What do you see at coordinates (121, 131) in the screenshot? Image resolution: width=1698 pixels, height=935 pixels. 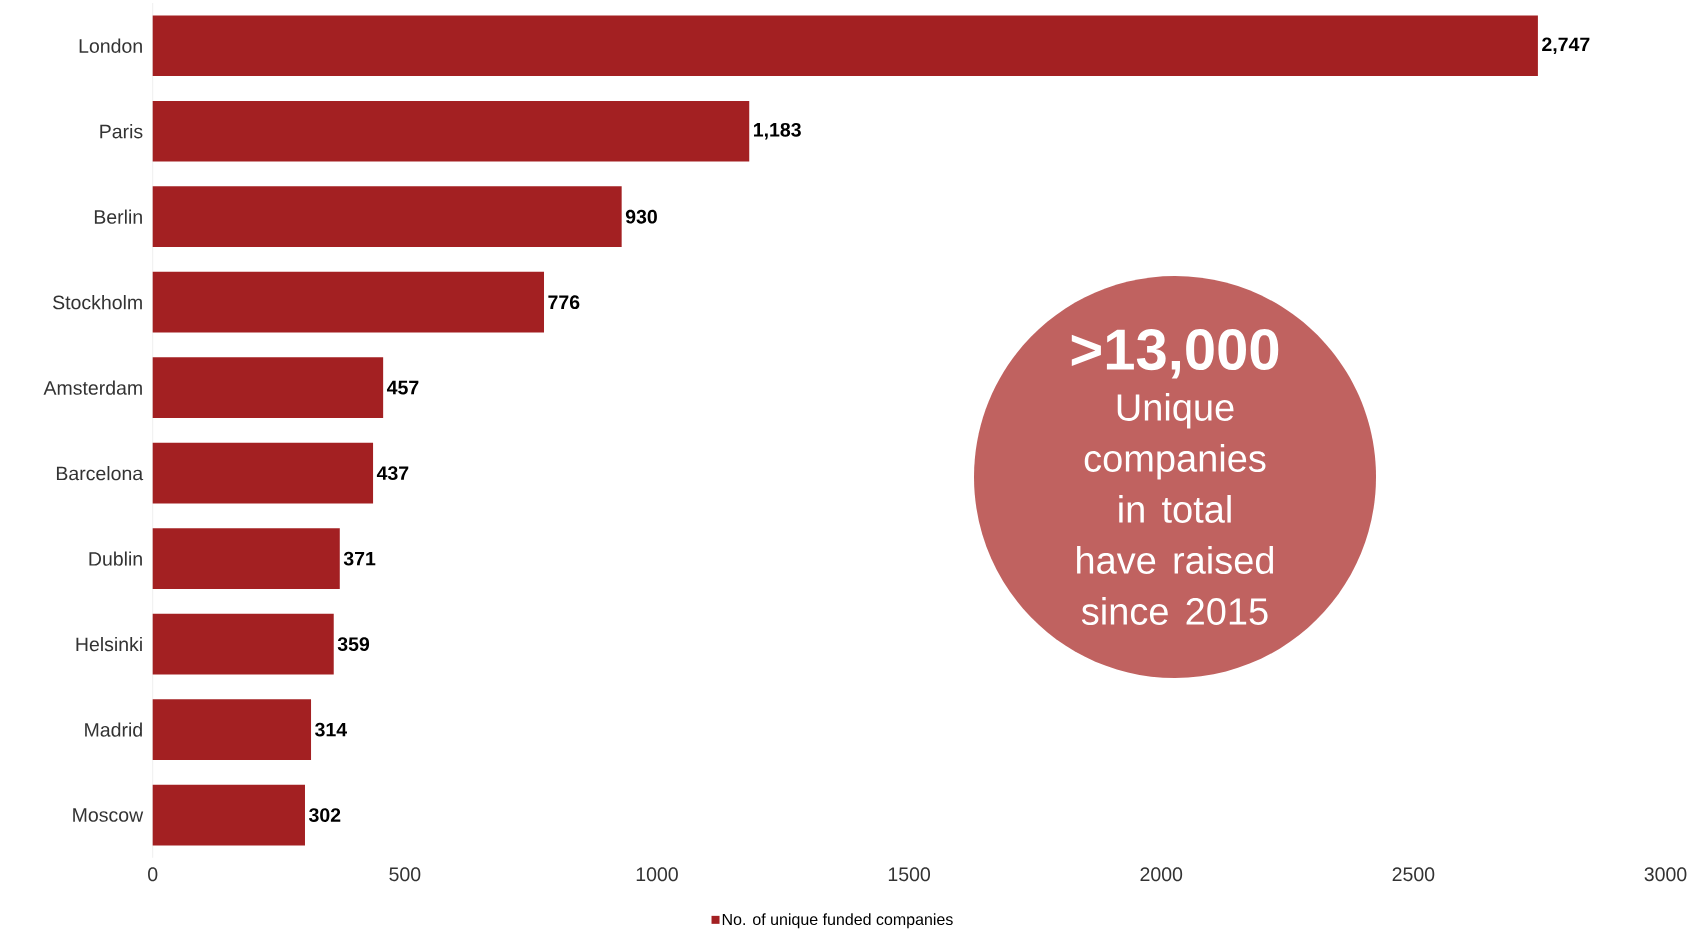 I see `y-tick-label: Paris` at bounding box center [121, 131].